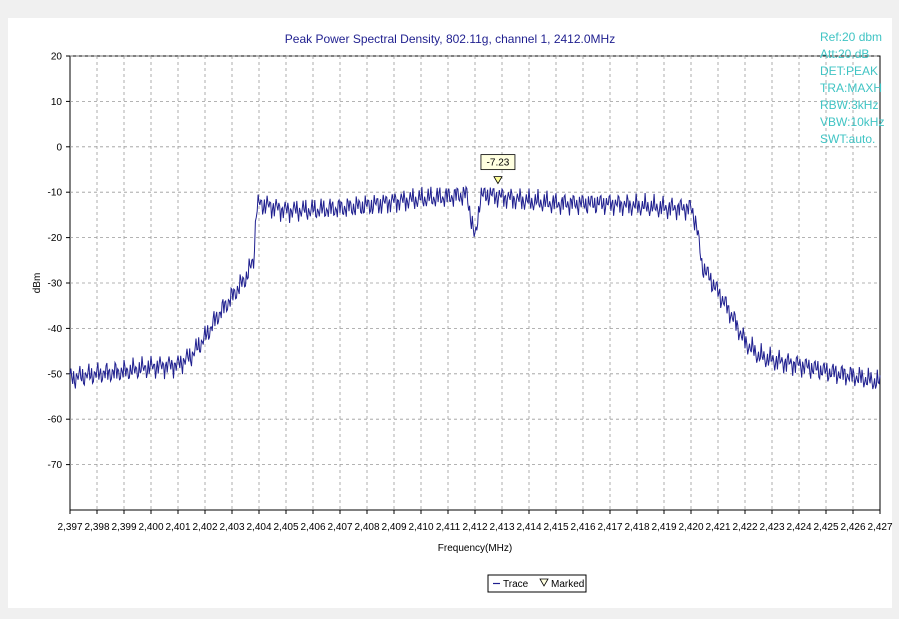  I want to click on y-tick-label: -60, so click(55, 420).